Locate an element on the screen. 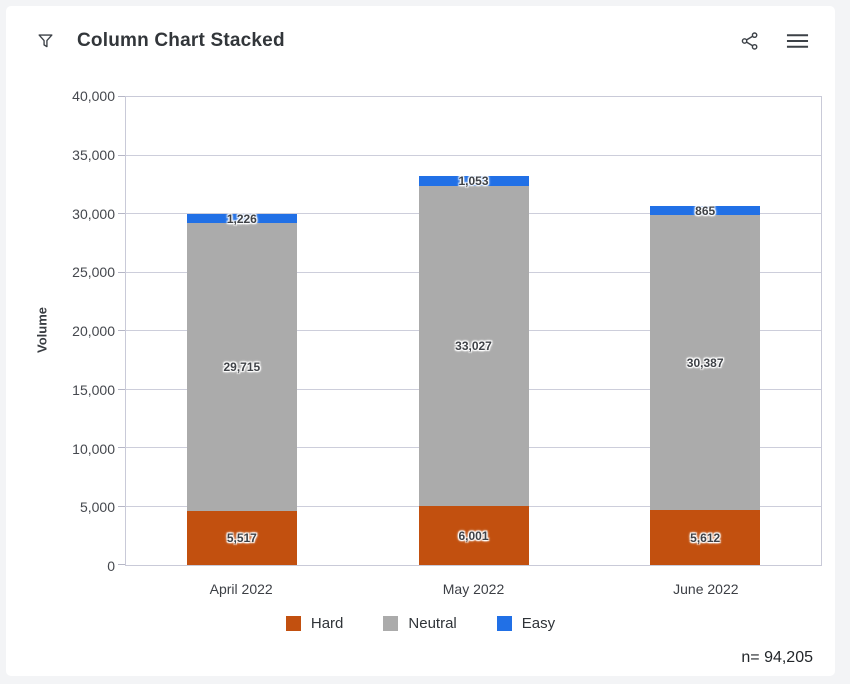 This screenshot has height=684, width=850. segment-neutral-may-2022: 33,027 is located at coordinates (473, 346).